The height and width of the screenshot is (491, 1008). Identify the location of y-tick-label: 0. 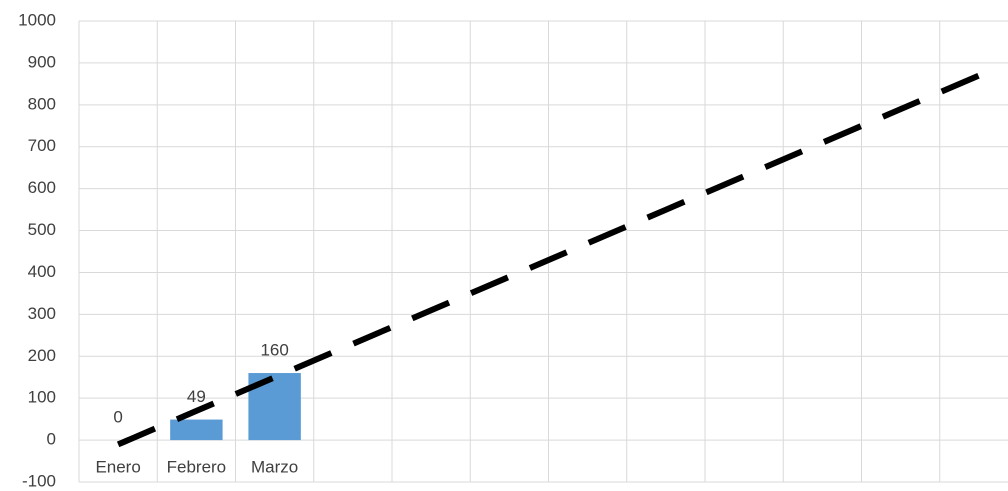
(51, 439).